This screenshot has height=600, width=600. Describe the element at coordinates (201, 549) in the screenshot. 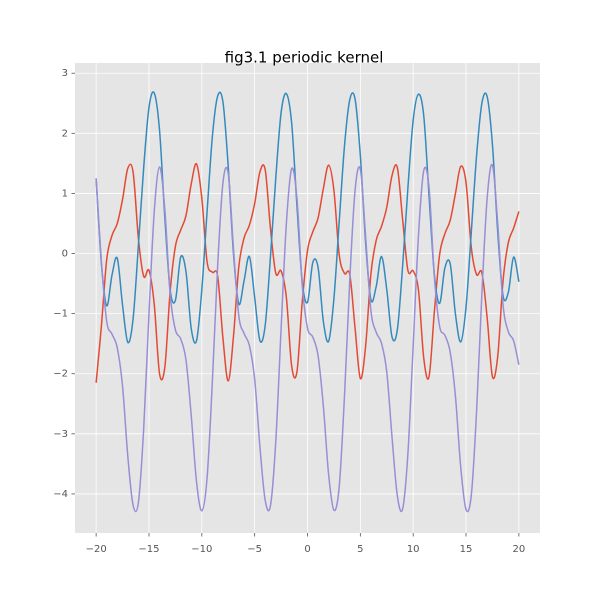

I see `x-tick-label: −10` at that location.